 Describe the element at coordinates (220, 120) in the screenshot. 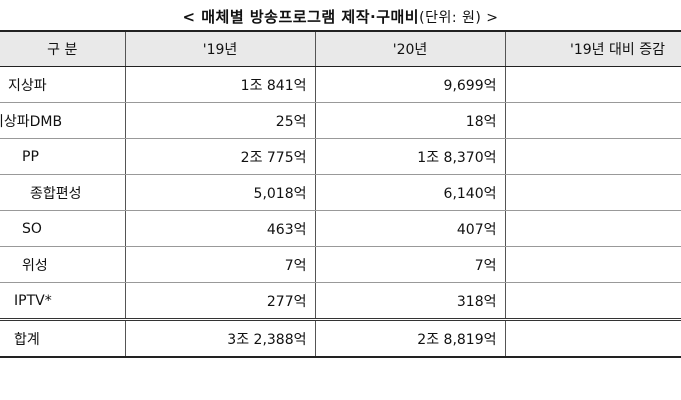

I see `cell-2019: 25억` at that location.